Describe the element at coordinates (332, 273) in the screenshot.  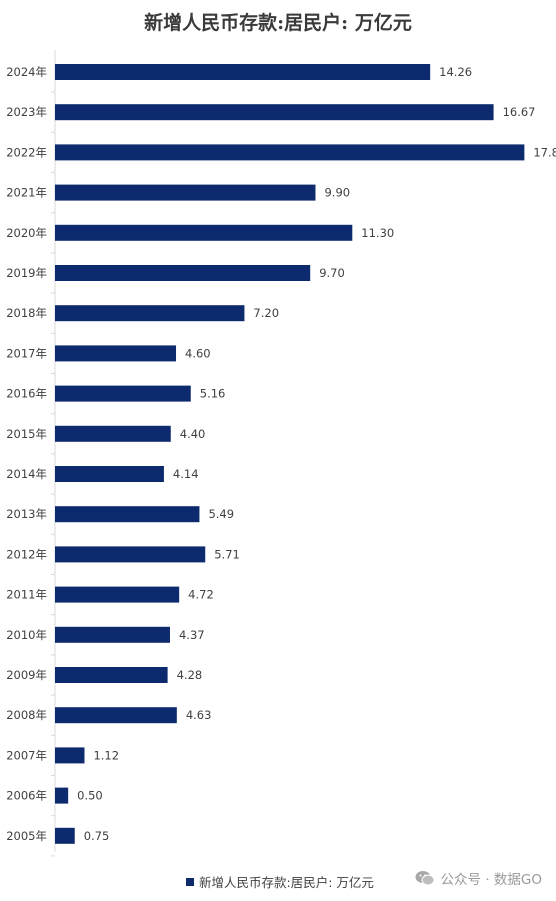
I see `data-label: 9.70` at that location.